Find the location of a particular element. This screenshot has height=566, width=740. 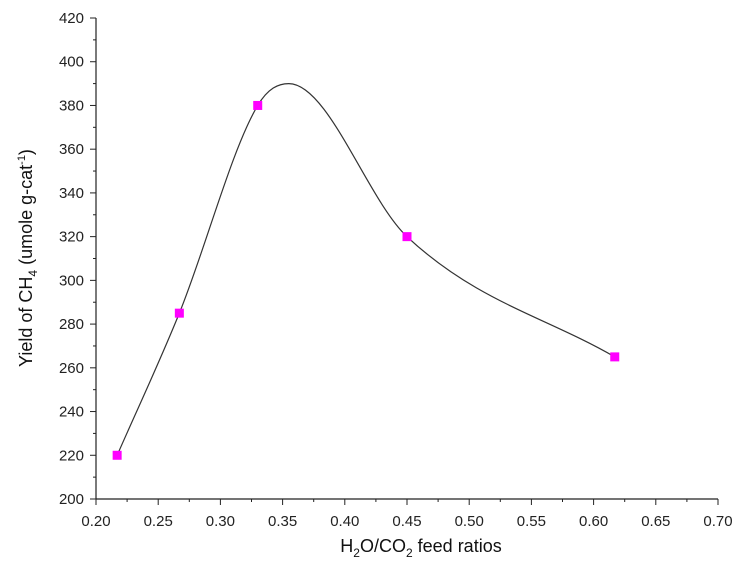

y-tick-label: 420 is located at coordinates (71, 18).